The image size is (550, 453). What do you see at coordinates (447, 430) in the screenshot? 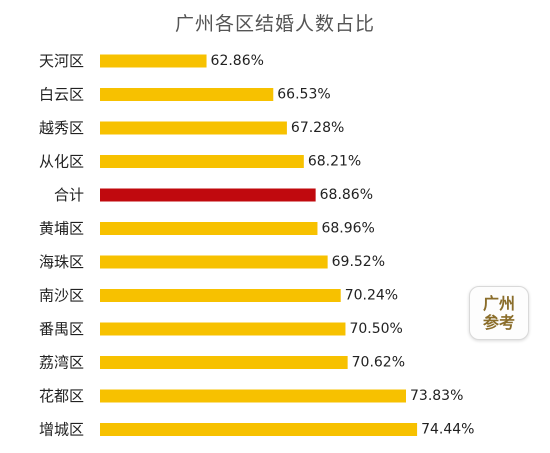
I see `data-label: 74.44%` at bounding box center [447, 430].